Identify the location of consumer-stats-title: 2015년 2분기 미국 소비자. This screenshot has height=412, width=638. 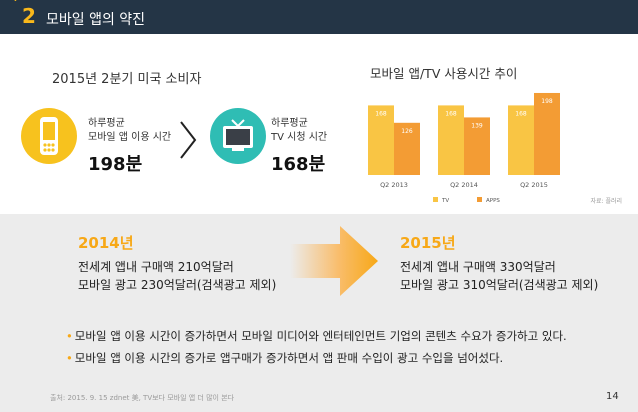
(127, 79).